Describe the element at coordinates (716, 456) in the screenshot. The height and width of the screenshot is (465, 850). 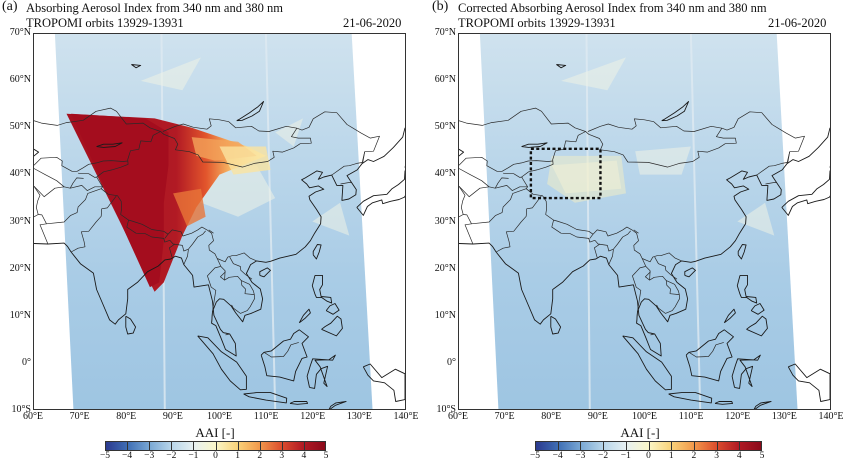
I see `colorbar-tick: 3` at that location.